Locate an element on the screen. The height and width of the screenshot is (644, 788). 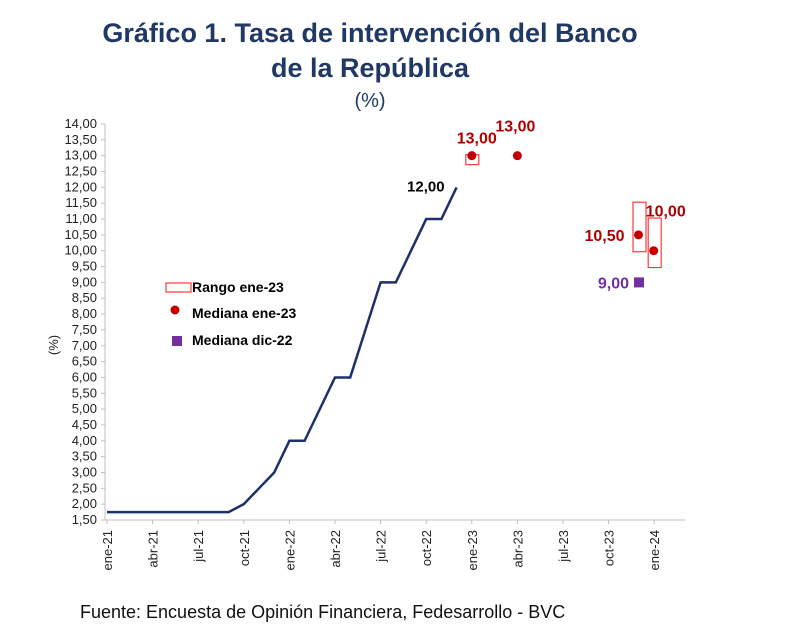
median-dic22-label: 9,00 is located at coordinates (613, 283).